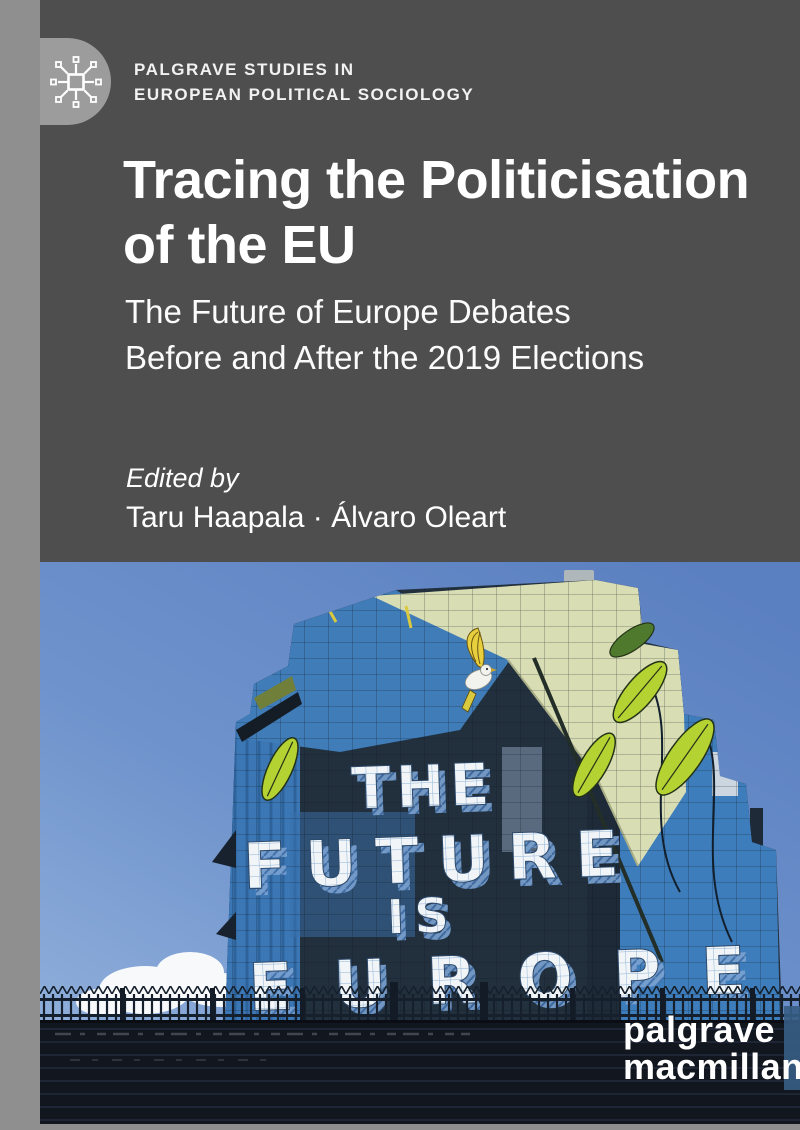  Describe the element at coordinates (792, 1048) in the screenshot. I see `blue-railing` at that location.